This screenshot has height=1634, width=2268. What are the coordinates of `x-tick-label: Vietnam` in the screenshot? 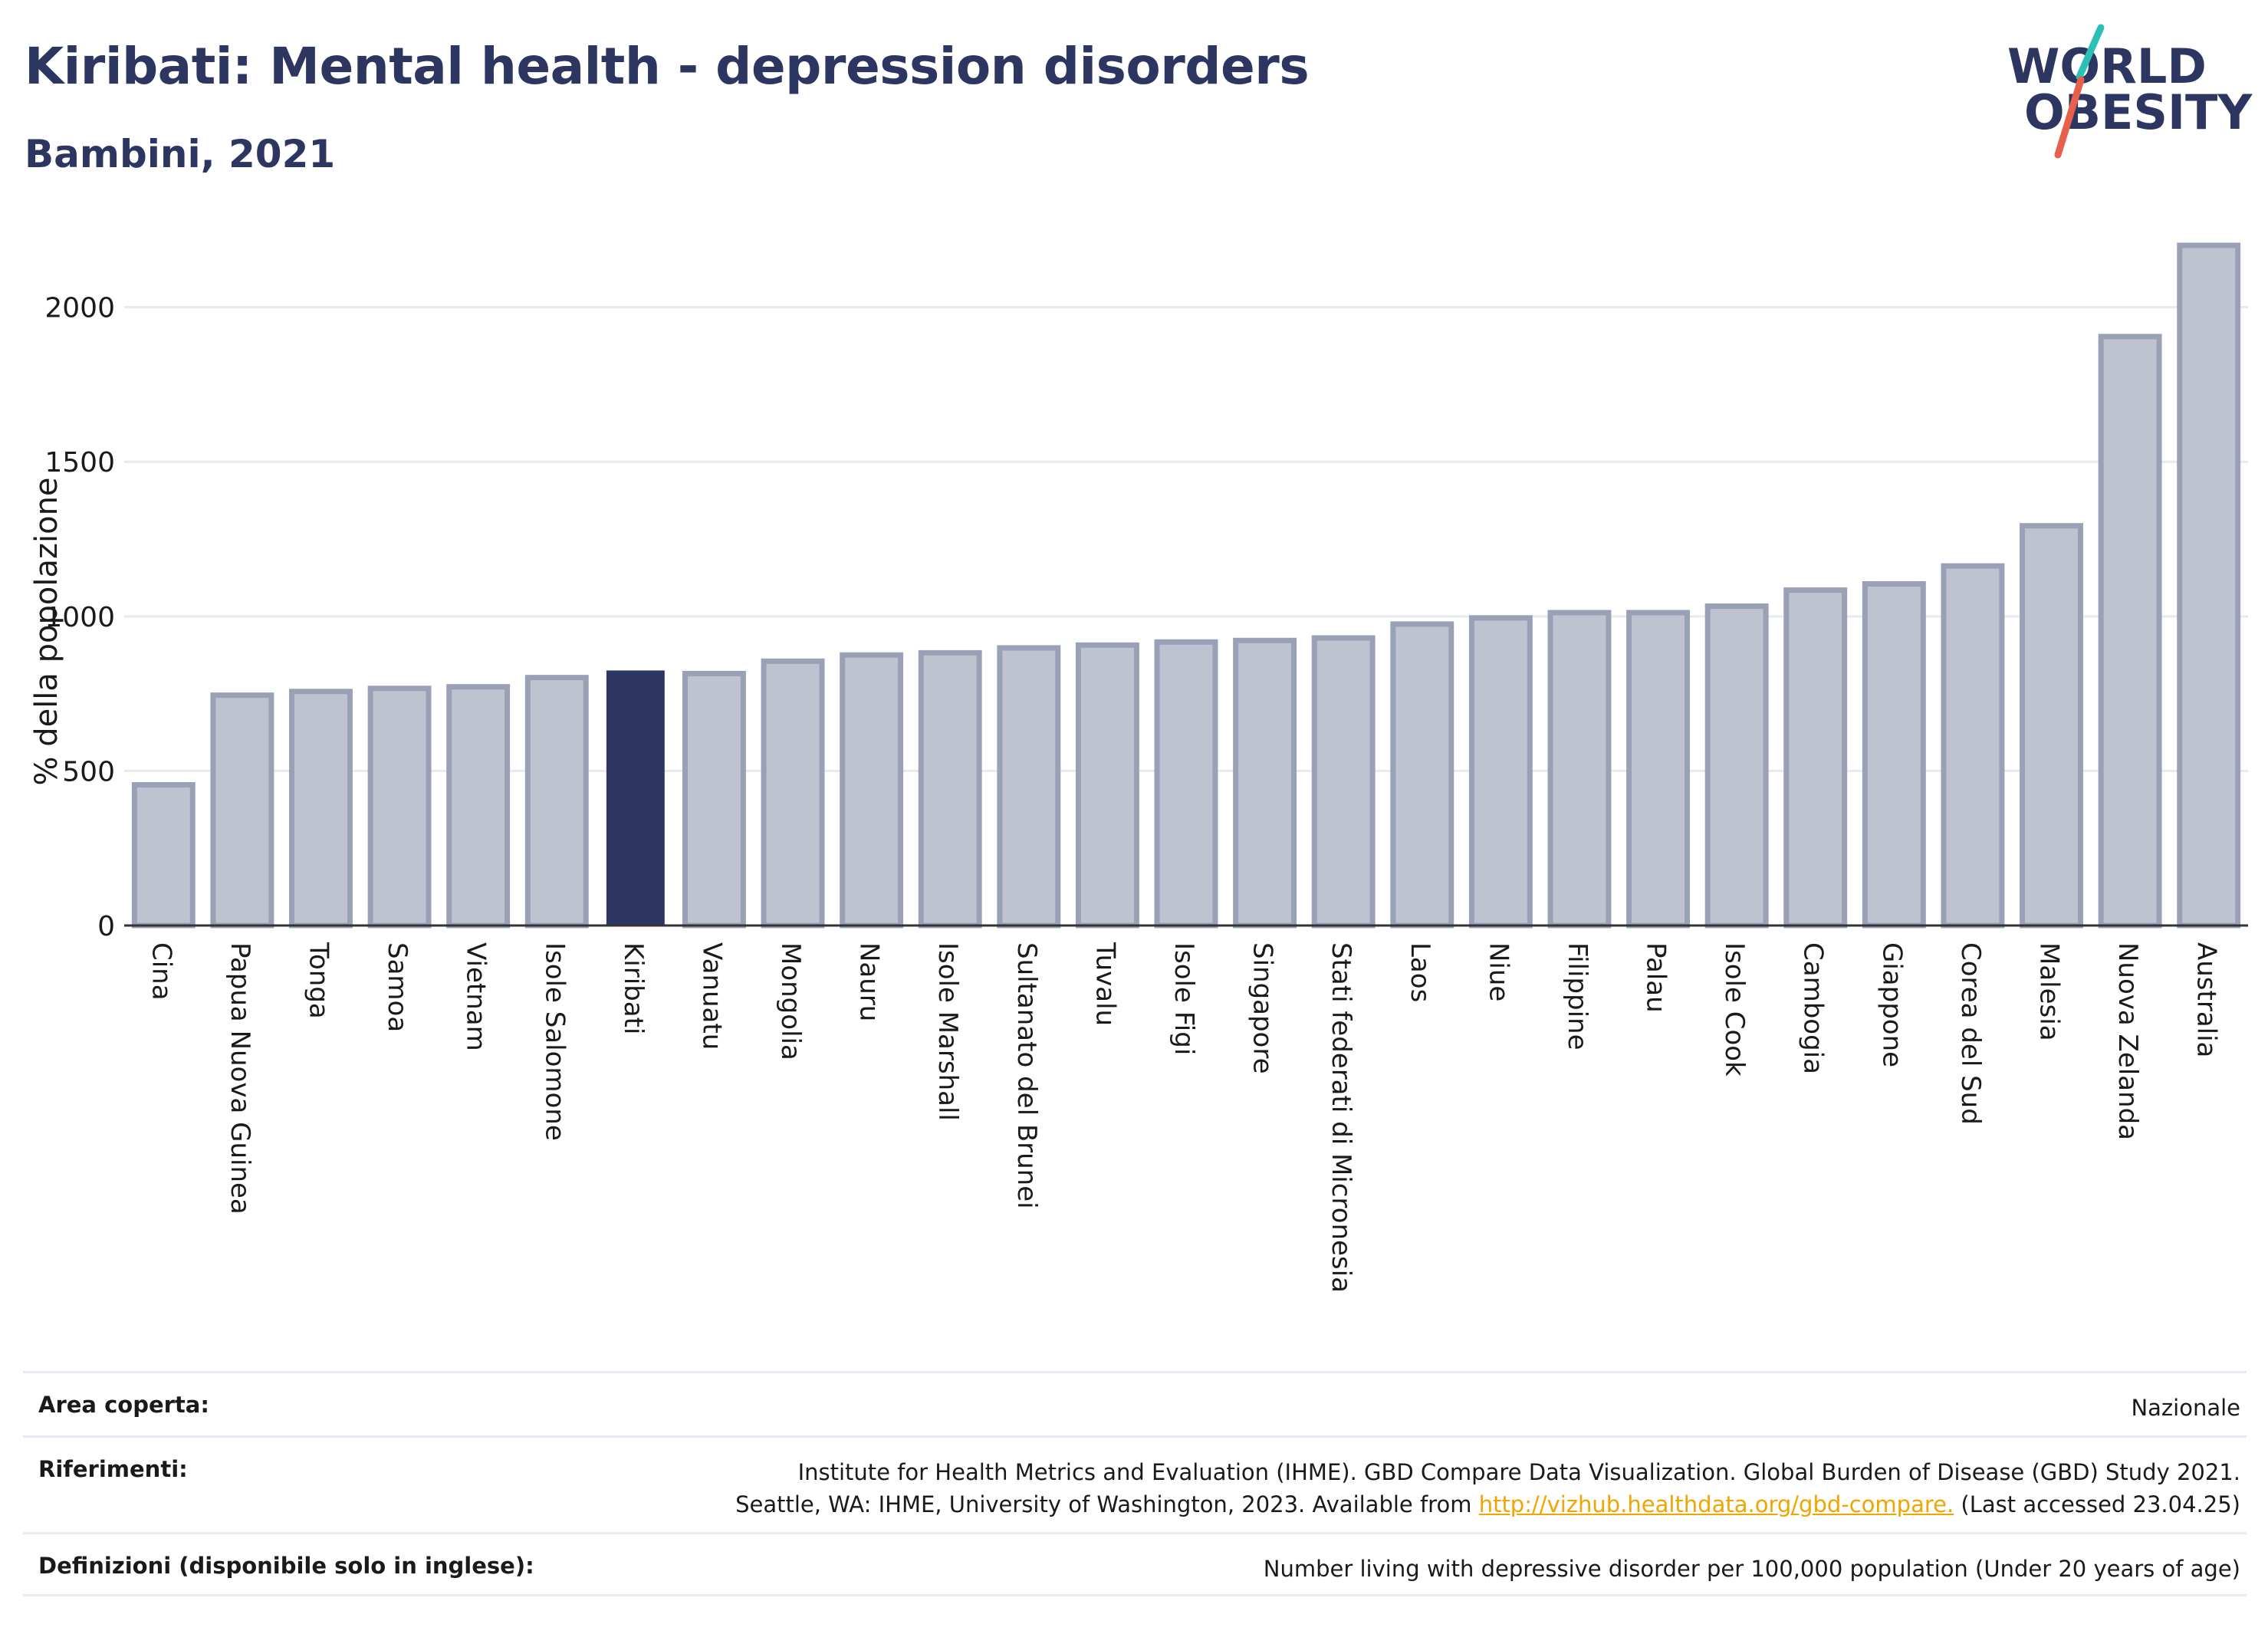 It's located at (476, 997).